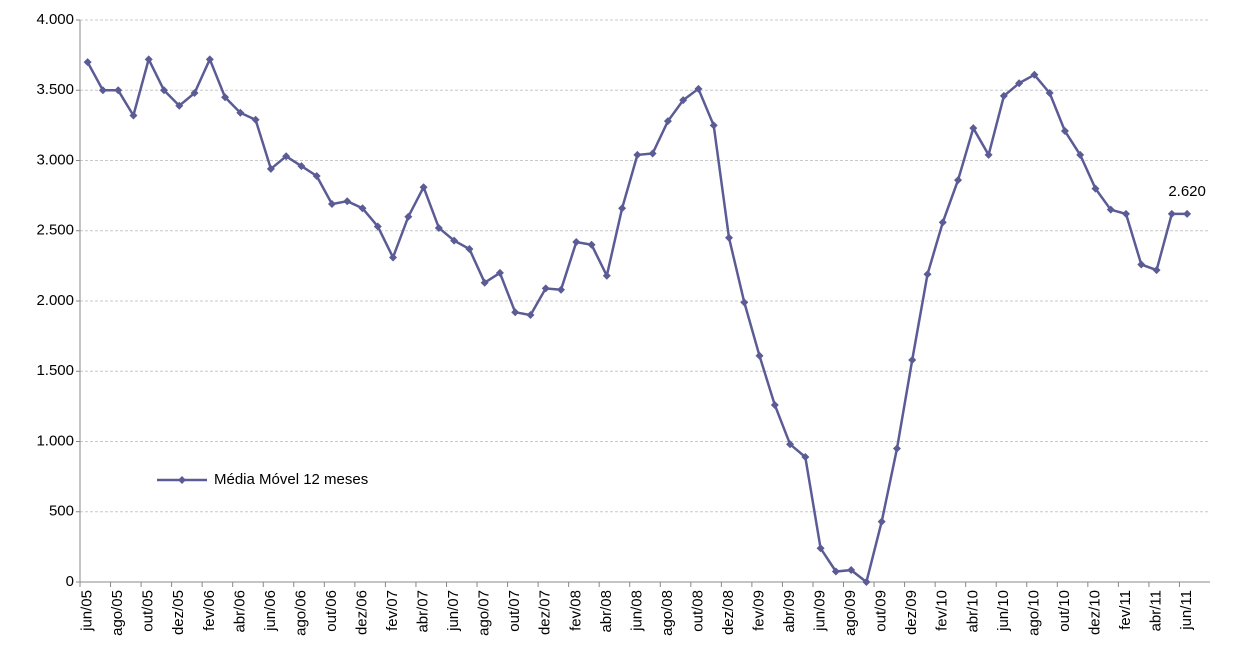 The image size is (1233, 668). What do you see at coordinates (1094, 612) in the screenshot?
I see `x-tick-label: dez/10` at bounding box center [1094, 612].